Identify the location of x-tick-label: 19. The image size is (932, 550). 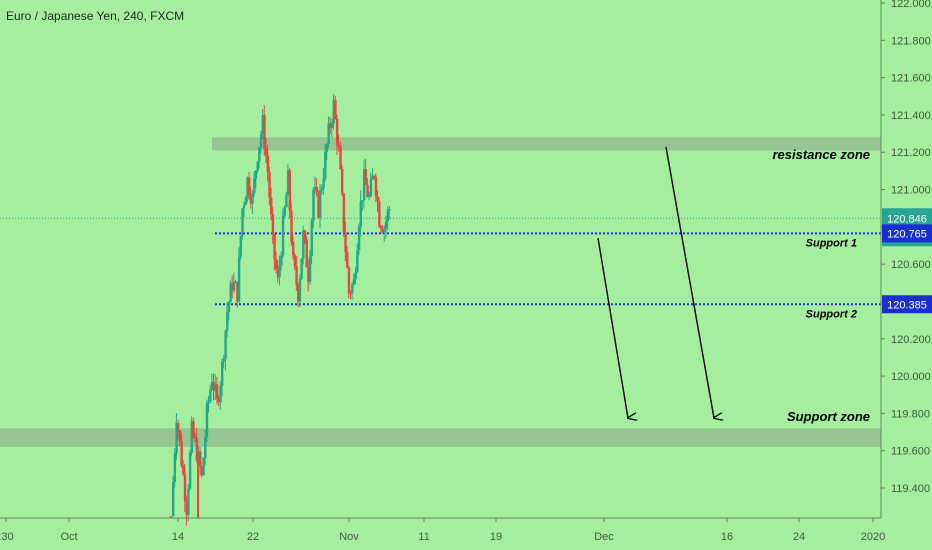
(496, 537).